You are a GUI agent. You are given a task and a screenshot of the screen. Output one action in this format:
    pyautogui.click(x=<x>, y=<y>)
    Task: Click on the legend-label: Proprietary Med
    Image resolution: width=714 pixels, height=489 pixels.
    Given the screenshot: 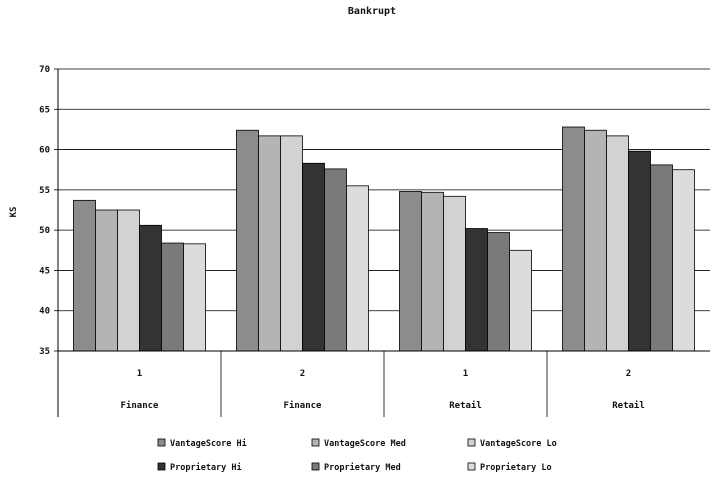 What is the action you would take?
    pyautogui.click(x=362, y=467)
    